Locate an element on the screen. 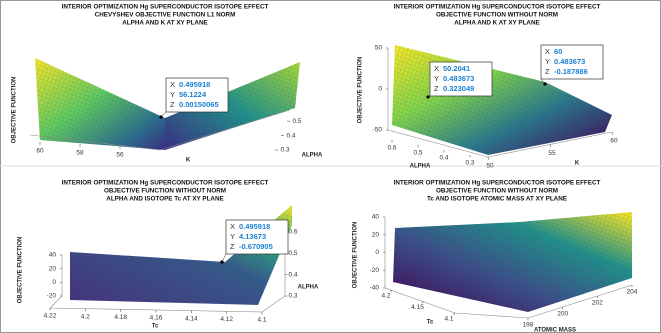 This screenshot has width=661, height=333. datatip-value: 56.1224 is located at coordinates (193, 94).